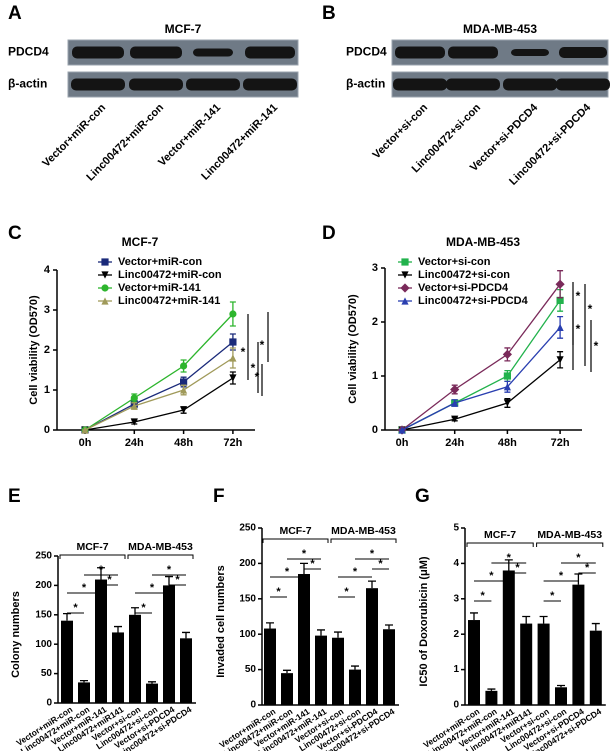 This screenshot has width=614, height=751. What do you see at coordinates (160, 262) in the screenshot?
I see `legend-label: Vector+miR-con` at bounding box center [160, 262].